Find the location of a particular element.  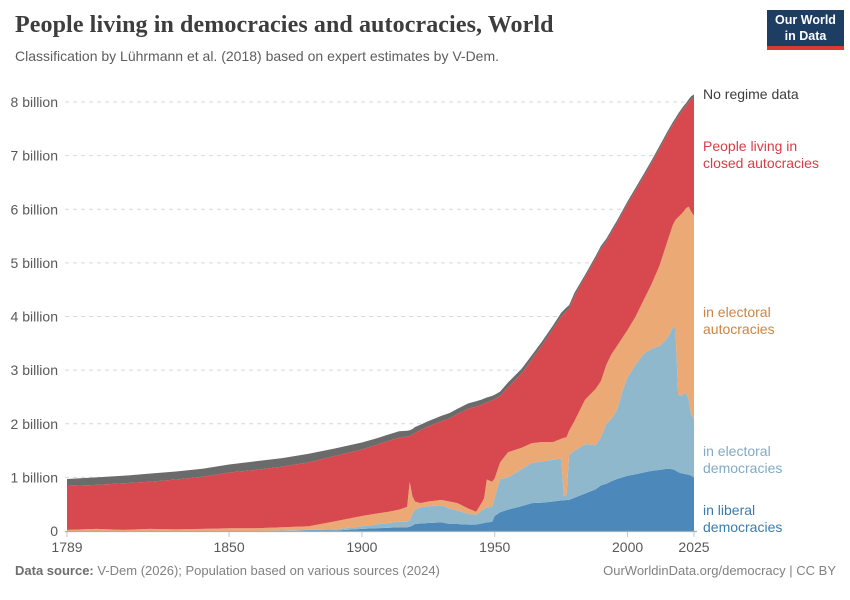

y-axis-tick-label: 6 billion is located at coordinates (34, 209).